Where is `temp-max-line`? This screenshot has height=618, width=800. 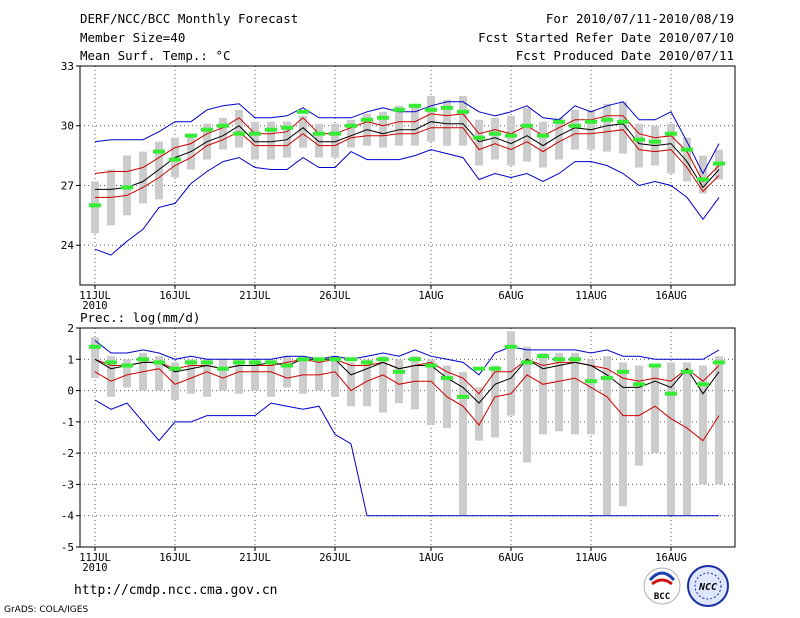
temp-max-line is located at coordinates (407, 138).